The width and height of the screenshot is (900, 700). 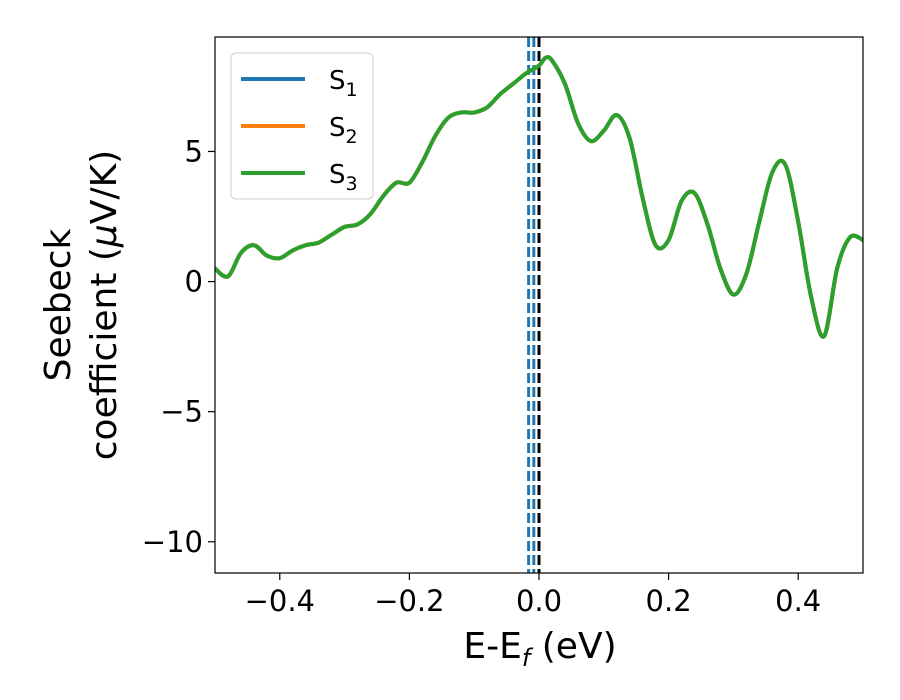 What do you see at coordinates (58, 304) in the screenshot?
I see `y-axis-label-line1: Seebeck` at bounding box center [58, 304].